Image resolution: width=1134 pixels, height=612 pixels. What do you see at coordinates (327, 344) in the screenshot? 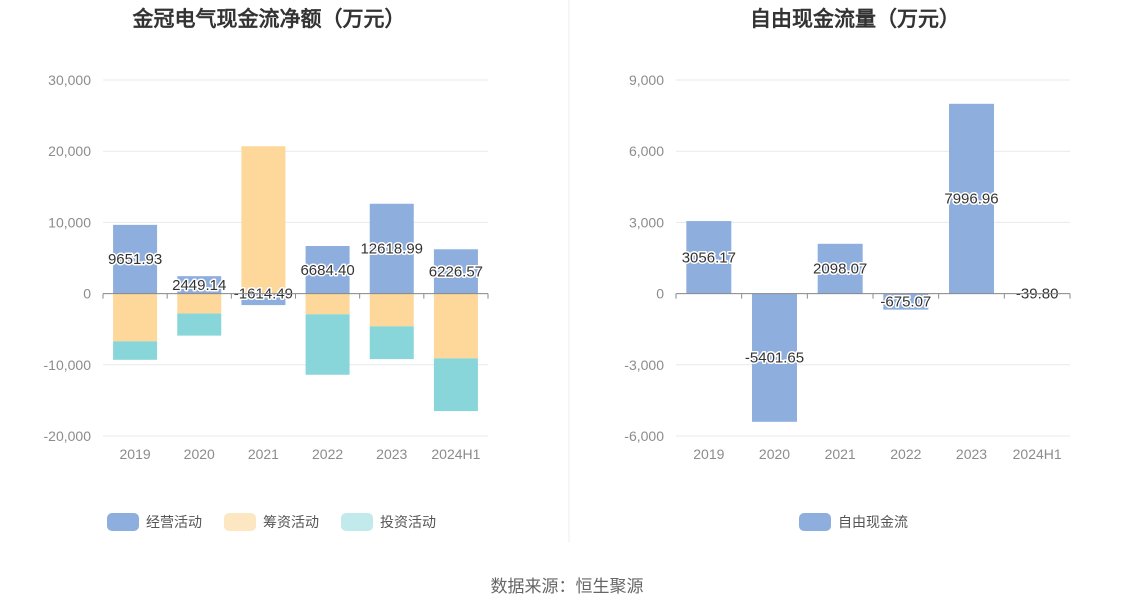
I see `bar-investing-2022` at bounding box center [327, 344].